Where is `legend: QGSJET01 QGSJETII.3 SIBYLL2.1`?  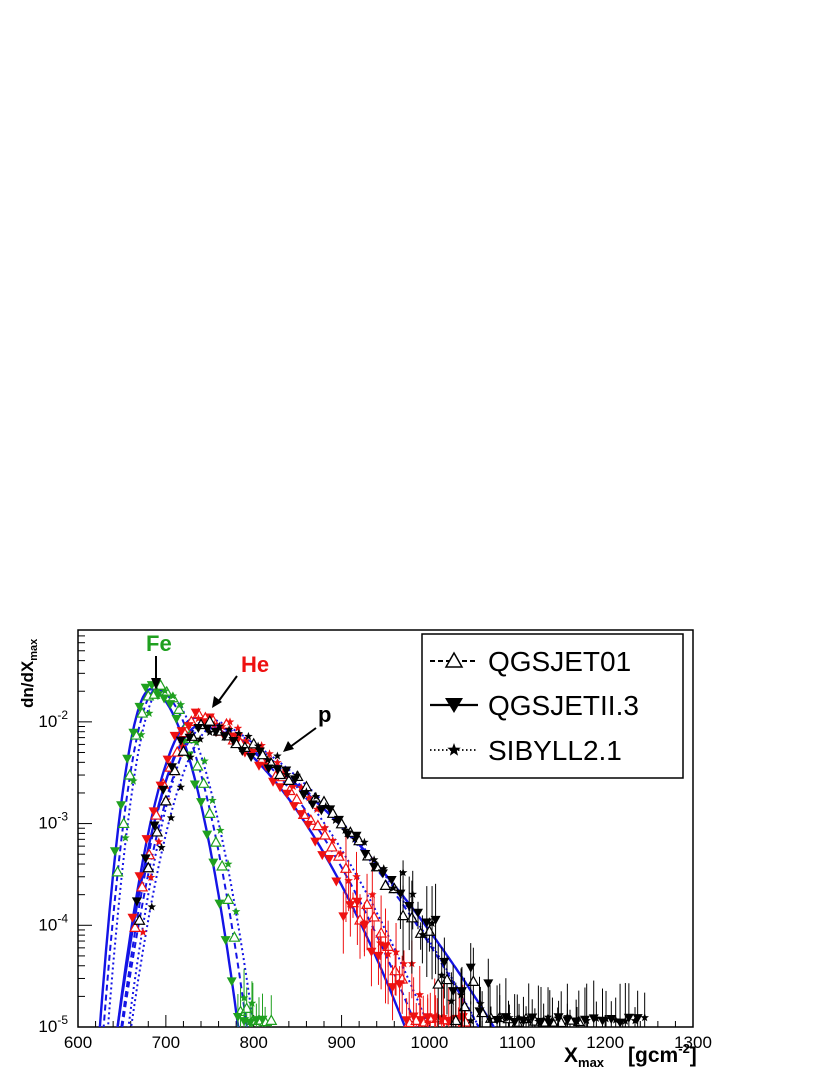 legend: QGSJET01 QGSJETII.3 SIBYLL2.1 is located at coordinates (552, 706).